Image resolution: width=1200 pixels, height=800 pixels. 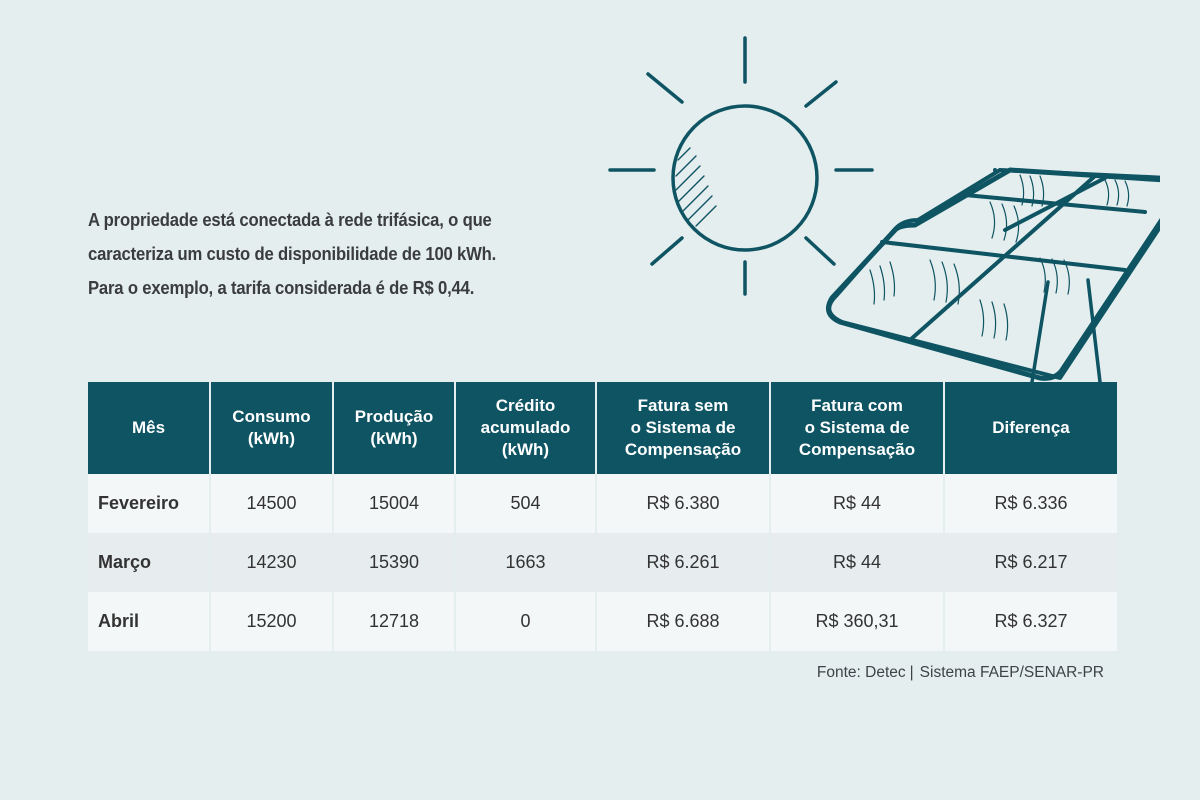 What do you see at coordinates (393, 562) in the screenshot?
I see `cell-producao: 15390` at bounding box center [393, 562].